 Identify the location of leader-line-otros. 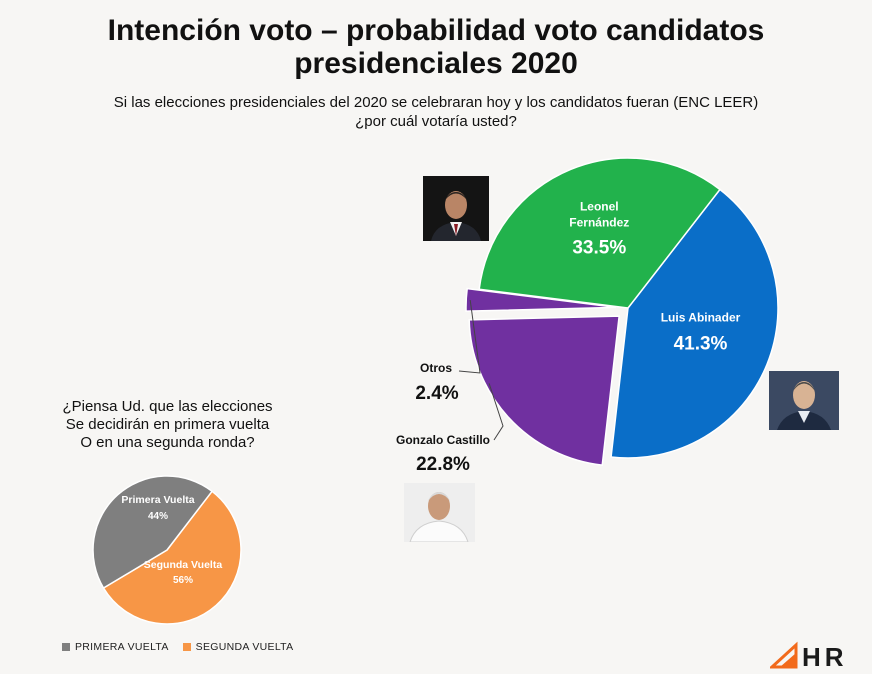
(469, 336).